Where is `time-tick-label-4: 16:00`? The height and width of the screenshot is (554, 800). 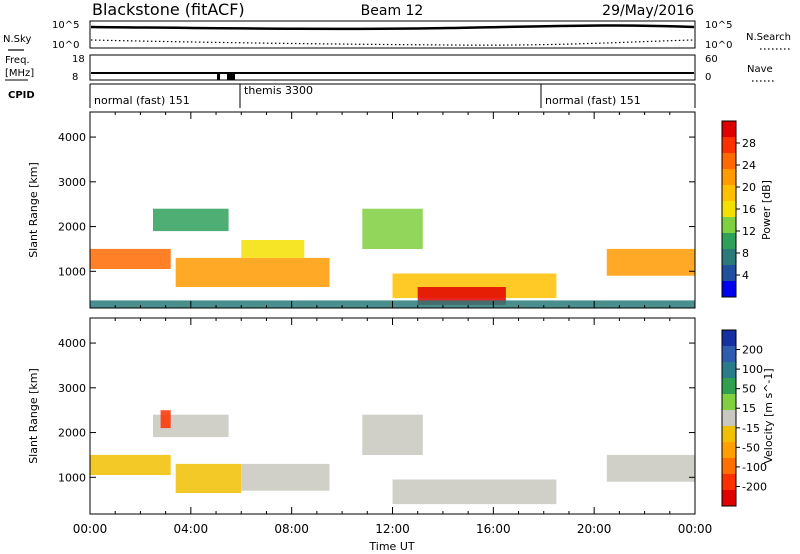
time-tick-label-4: 16:00 is located at coordinates (493, 529).